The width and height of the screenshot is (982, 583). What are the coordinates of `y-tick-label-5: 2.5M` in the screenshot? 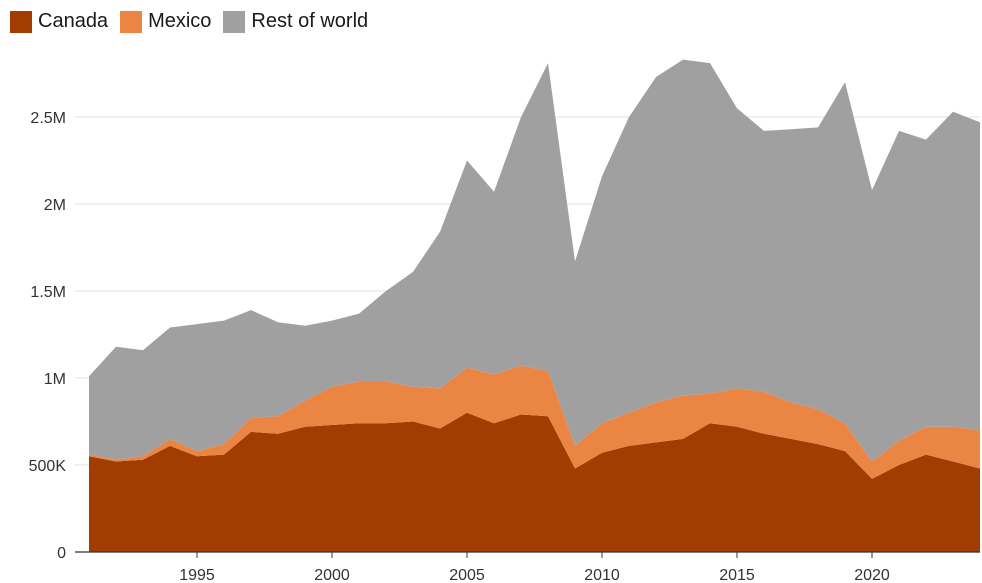 It's located at (48, 118).